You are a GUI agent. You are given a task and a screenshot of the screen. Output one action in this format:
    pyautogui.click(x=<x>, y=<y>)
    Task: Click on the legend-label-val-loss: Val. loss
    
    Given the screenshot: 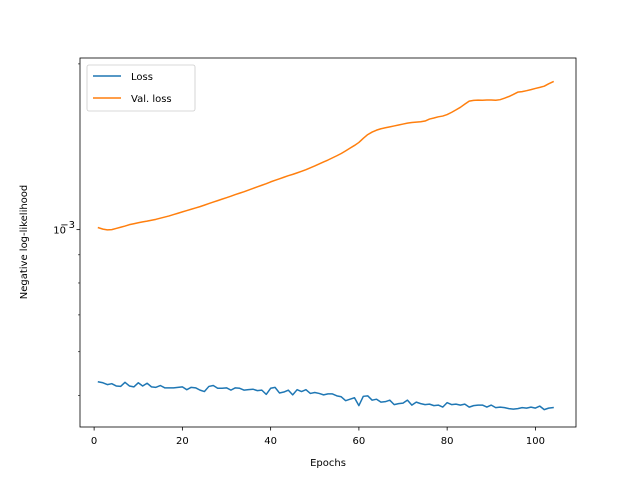 What is the action you would take?
    pyautogui.click(x=151, y=99)
    